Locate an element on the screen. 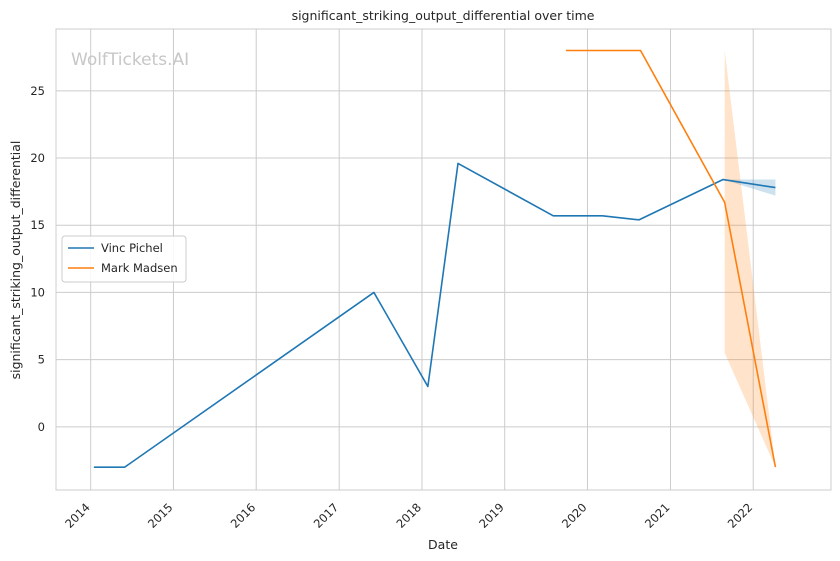 The height and width of the screenshot is (561, 840). x-tick-label: 2022 is located at coordinates (740, 515).